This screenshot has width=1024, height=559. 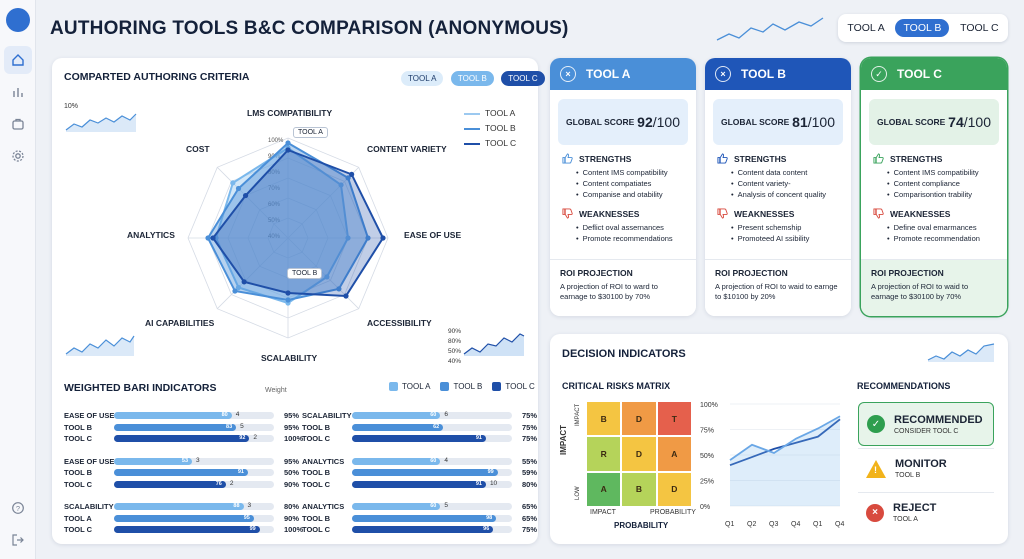 I want to click on risk-matrix-cell: T, so click(x=674, y=419).